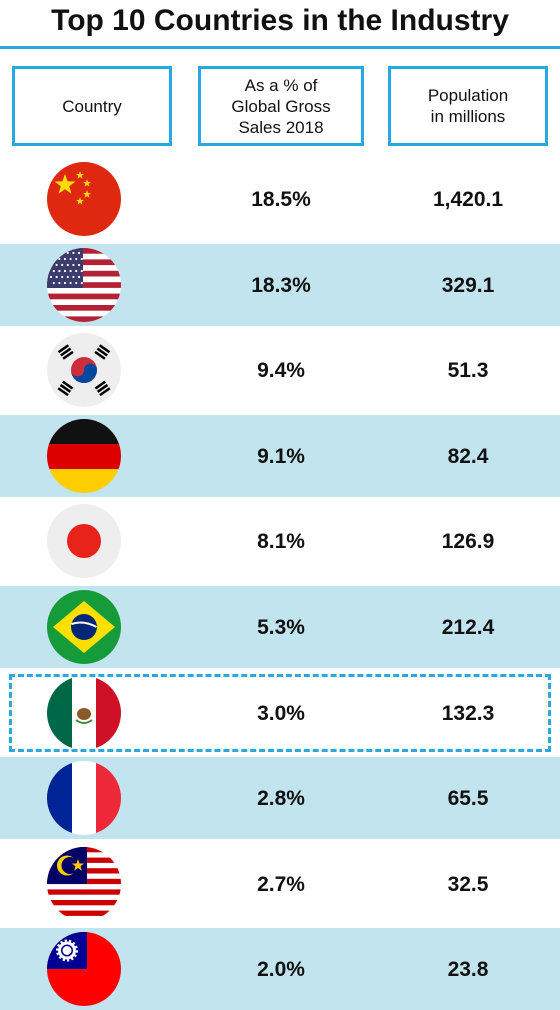 This screenshot has height=1010, width=560. Describe the element at coordinates (468, 199) in the screenshot. I see `population-value: 1,420.1` at that location.